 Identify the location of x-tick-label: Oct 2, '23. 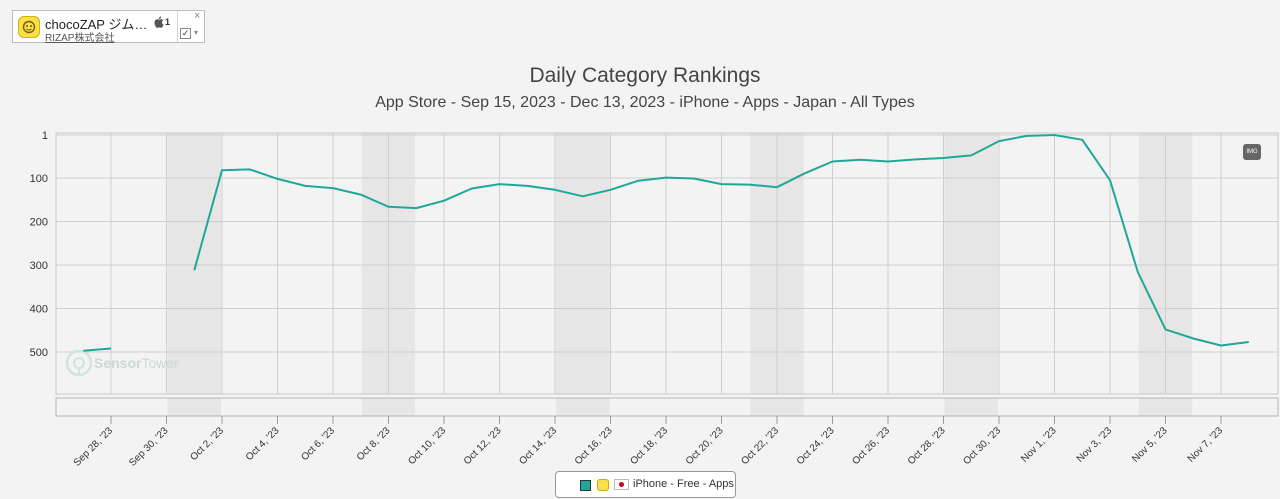
(207, 444).